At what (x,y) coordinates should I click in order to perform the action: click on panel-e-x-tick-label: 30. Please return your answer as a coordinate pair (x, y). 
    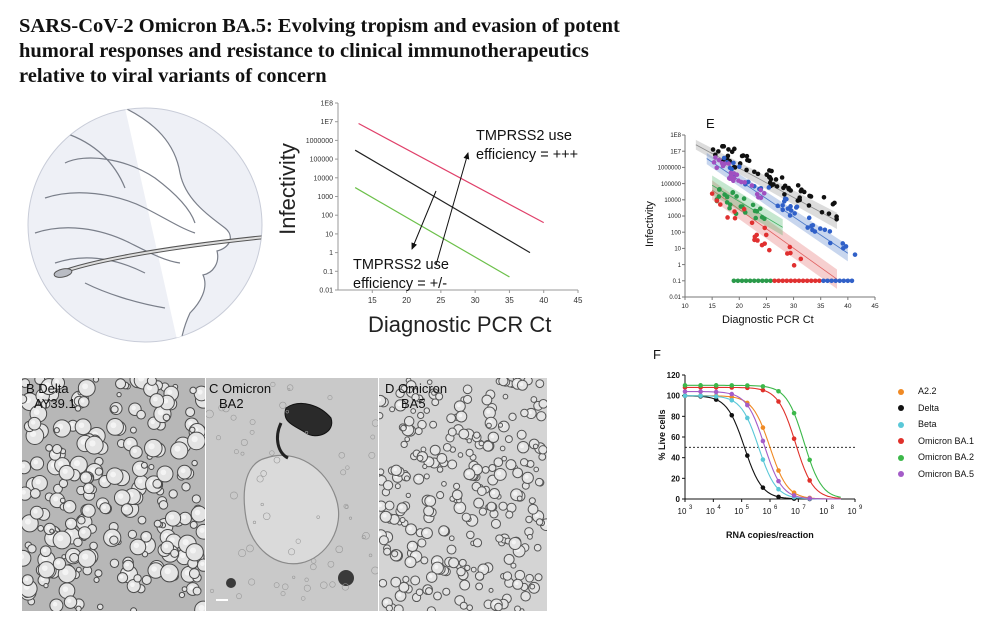
    Looking at the image, I should click on (794, 306).